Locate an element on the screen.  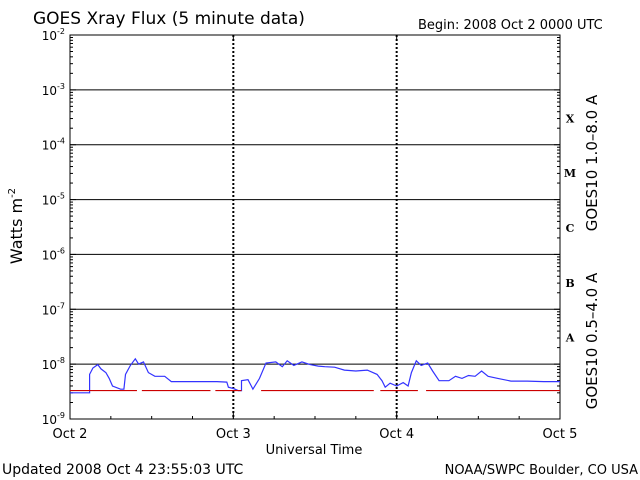
flare-class-C: C is located at coordinates (570, 228).